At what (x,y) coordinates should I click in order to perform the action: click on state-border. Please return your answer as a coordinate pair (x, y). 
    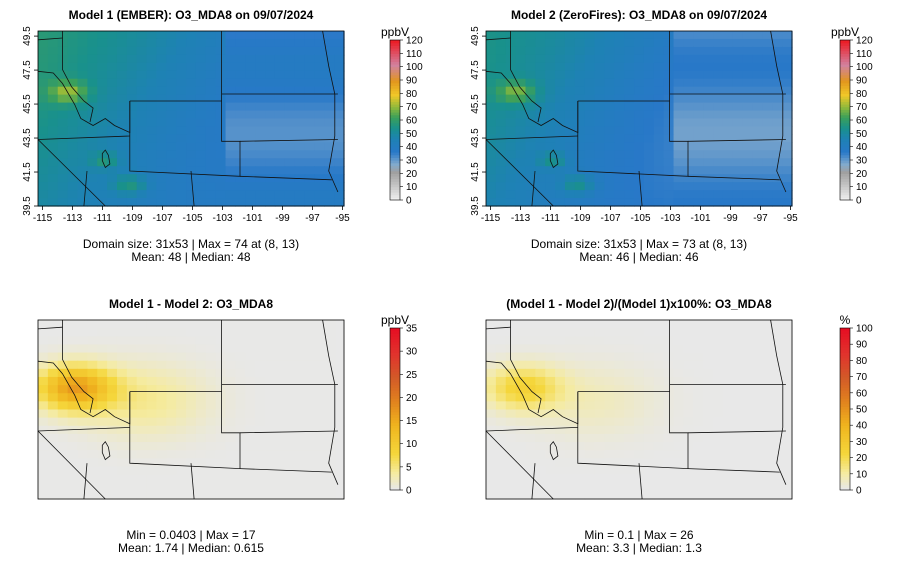
    Looking at the image, I should click on (519, 173).